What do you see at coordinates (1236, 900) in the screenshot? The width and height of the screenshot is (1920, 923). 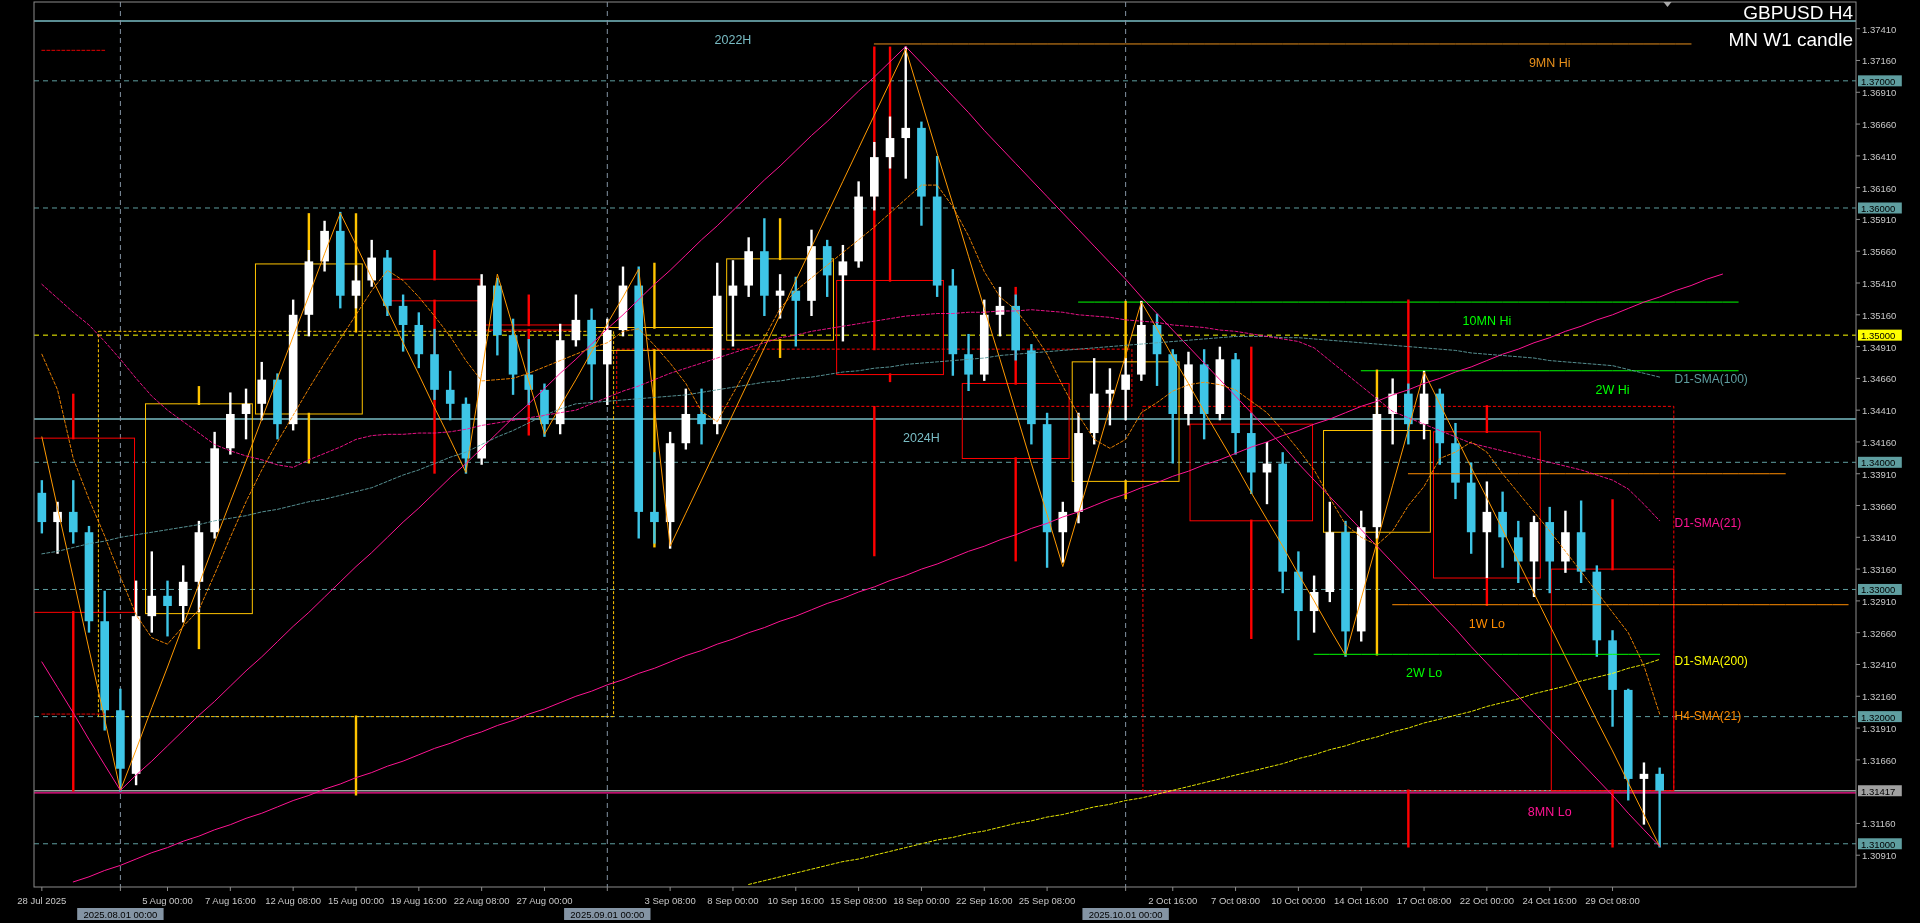 I see `x-tick-label: 7 Oct 08:00` at bounding box center [1236, 900].